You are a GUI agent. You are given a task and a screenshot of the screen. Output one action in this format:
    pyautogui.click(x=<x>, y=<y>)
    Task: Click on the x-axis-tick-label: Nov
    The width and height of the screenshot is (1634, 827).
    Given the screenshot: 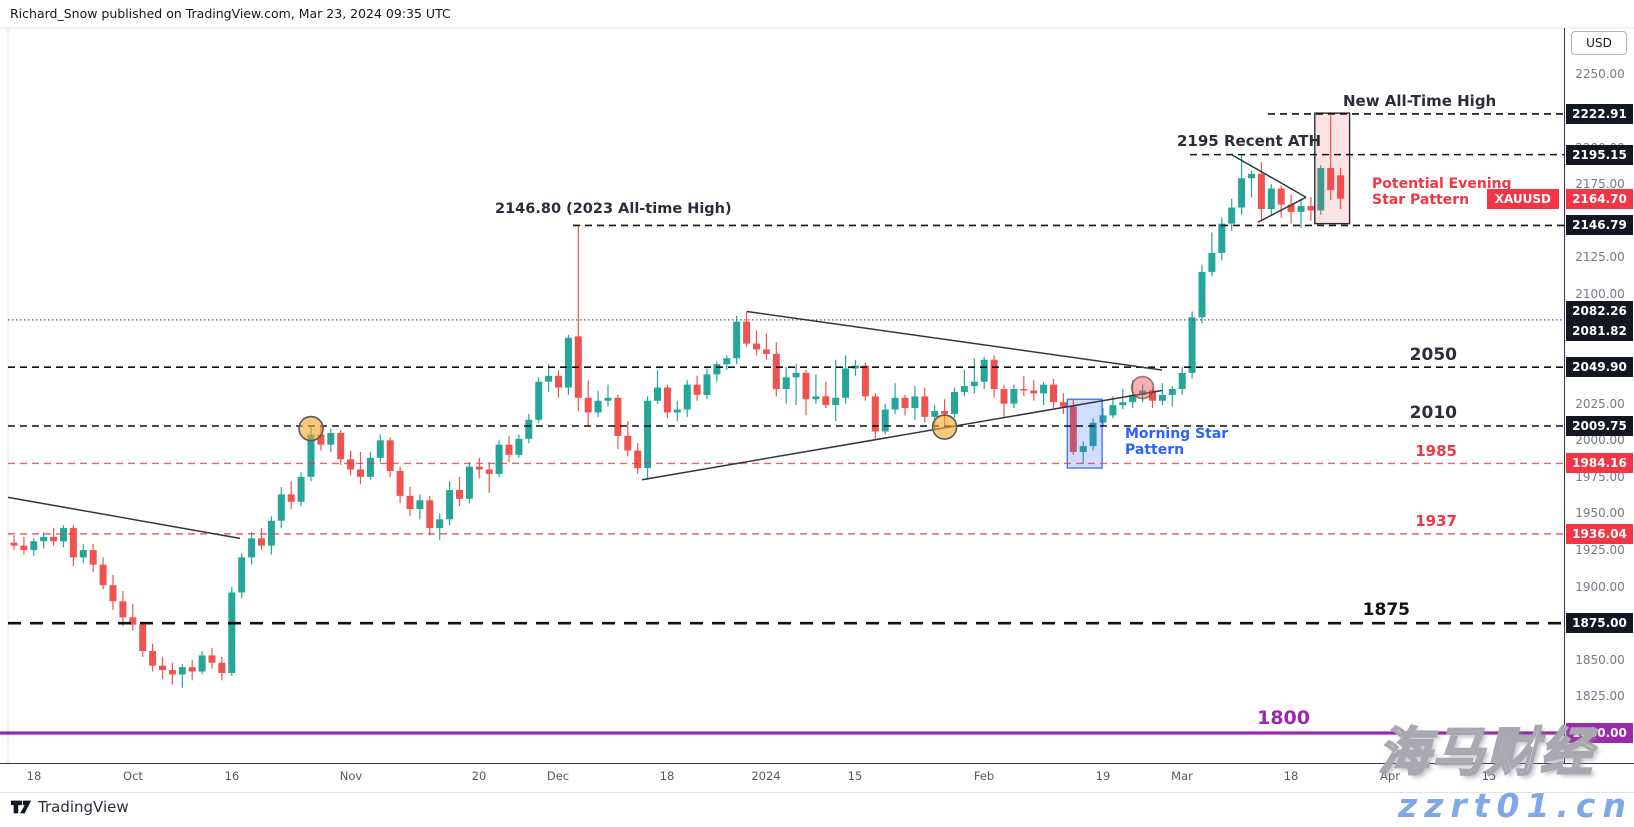 What is the action you would take?
    pyautogui.click(x=351, y=776)
    